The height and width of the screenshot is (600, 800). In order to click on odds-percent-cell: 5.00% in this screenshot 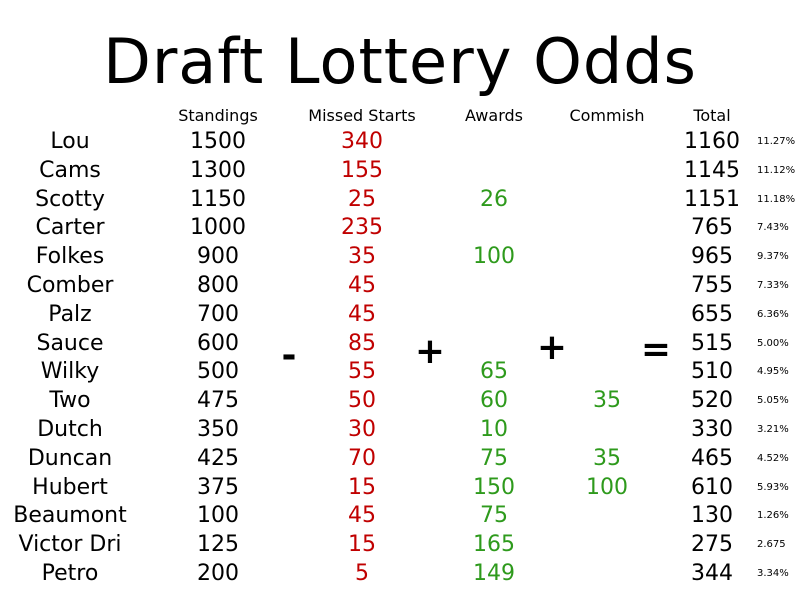, I will do `click(773, 343)`.